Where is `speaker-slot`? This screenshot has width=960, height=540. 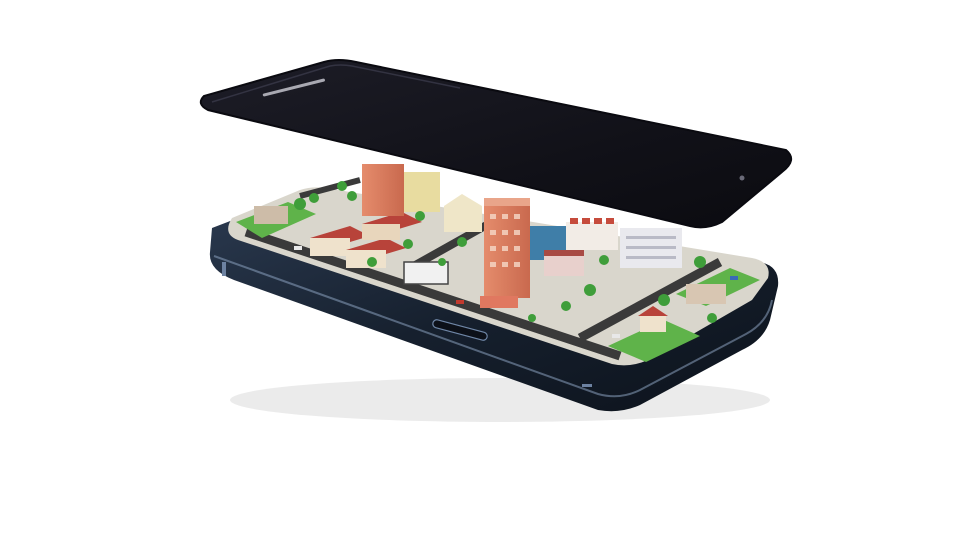 speaker-slot is located at coordinates (293, 87).